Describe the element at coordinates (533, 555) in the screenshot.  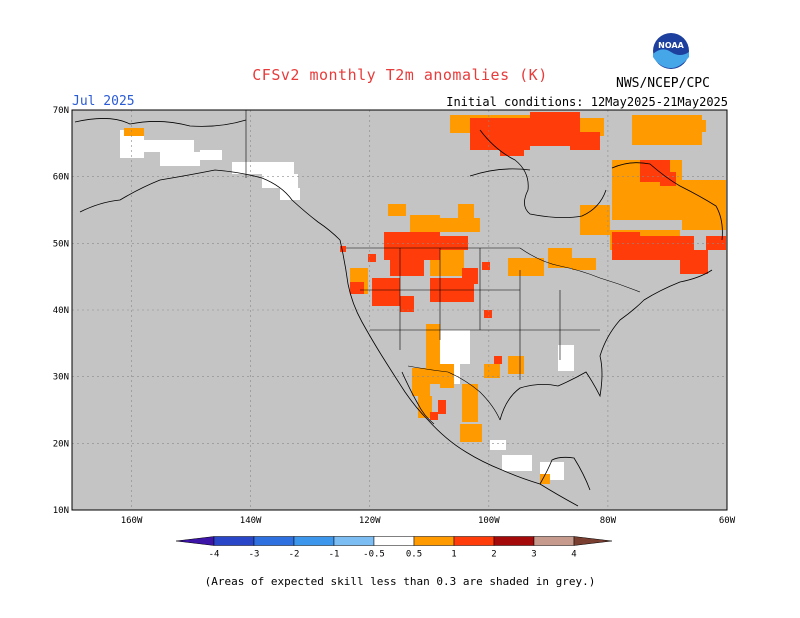
I see `colorbar-tick-label: 3` at that location.